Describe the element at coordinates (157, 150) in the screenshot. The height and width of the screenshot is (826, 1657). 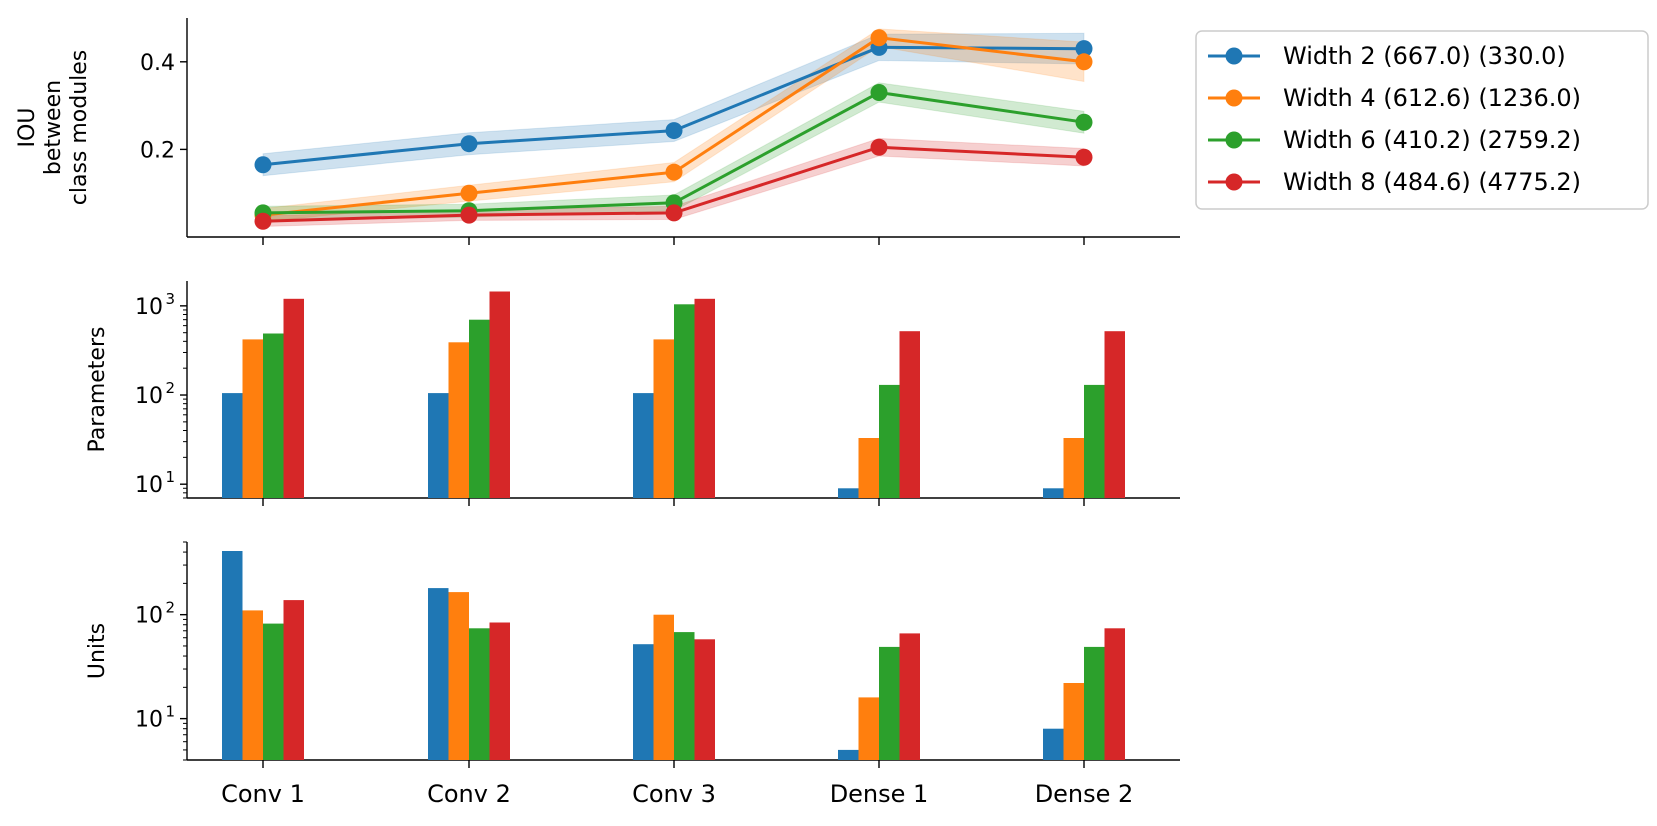
I see `y-tick-label: 0.2` at that location.